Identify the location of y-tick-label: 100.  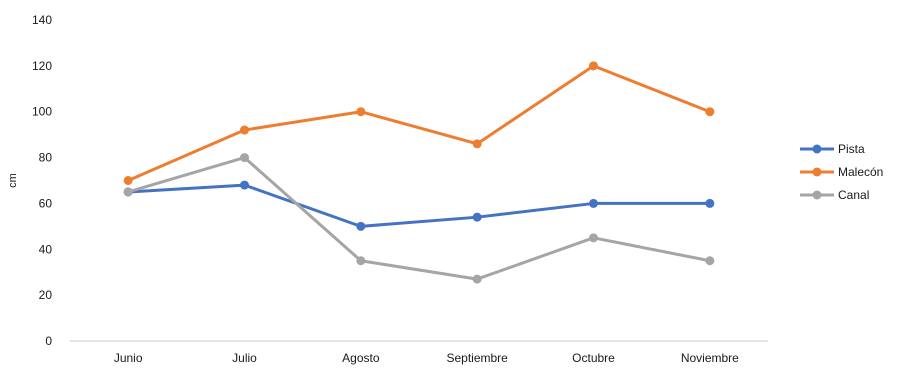
(42, 112).